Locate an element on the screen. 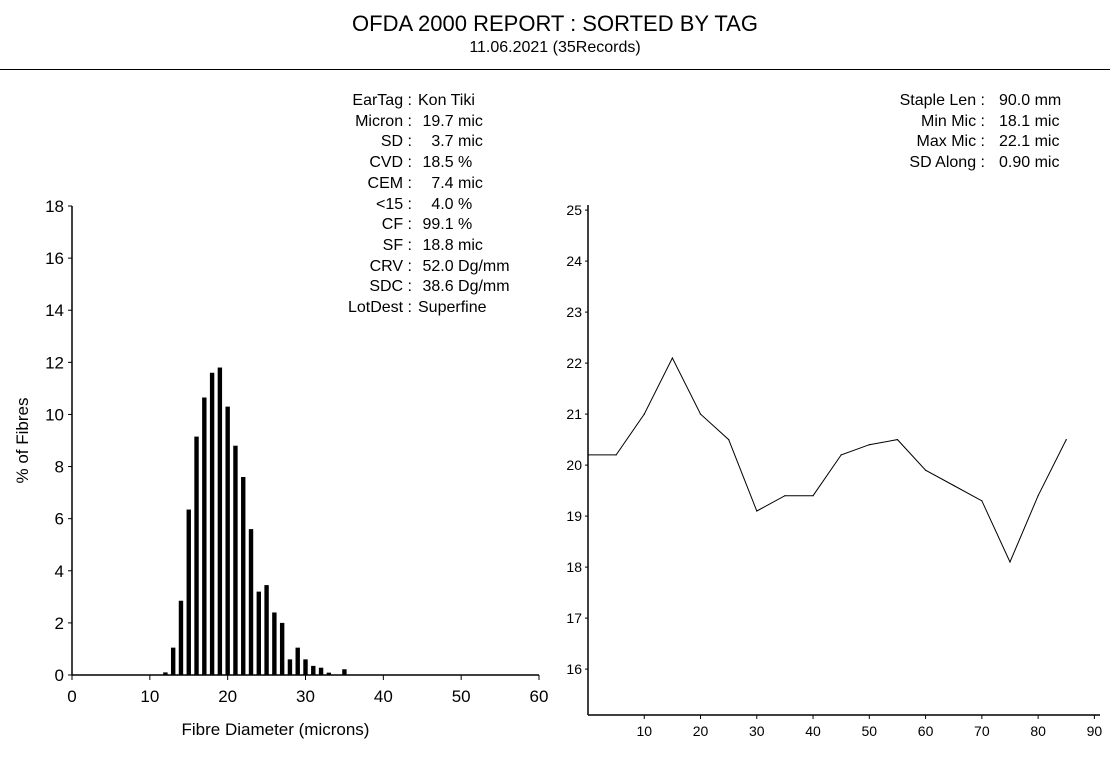  stat-label: EarTag : is located at coordinates (382, 100).